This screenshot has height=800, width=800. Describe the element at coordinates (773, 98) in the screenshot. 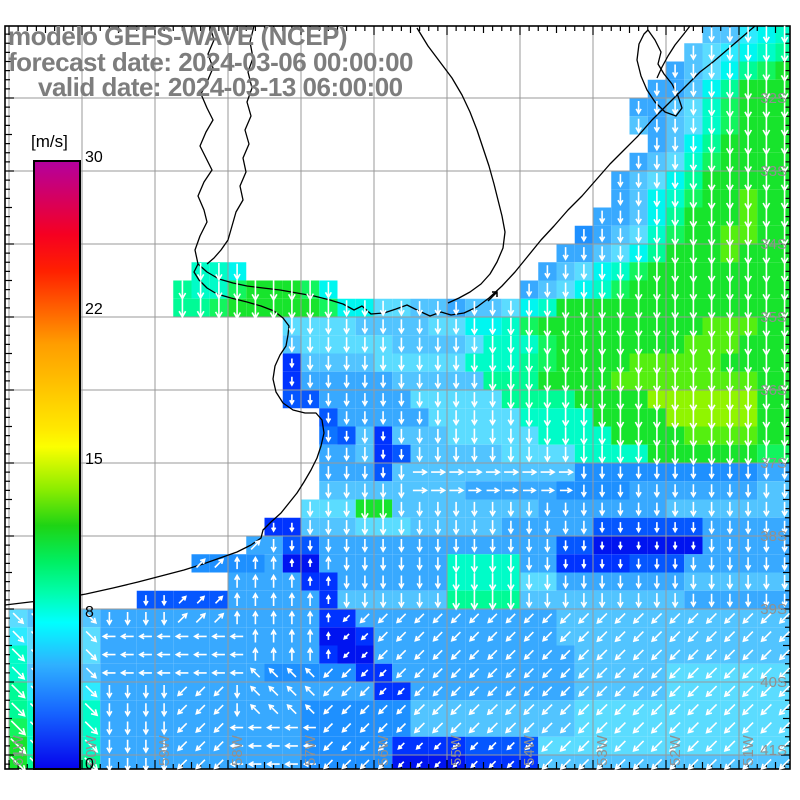

I see `lat-label: 32S` at that location.